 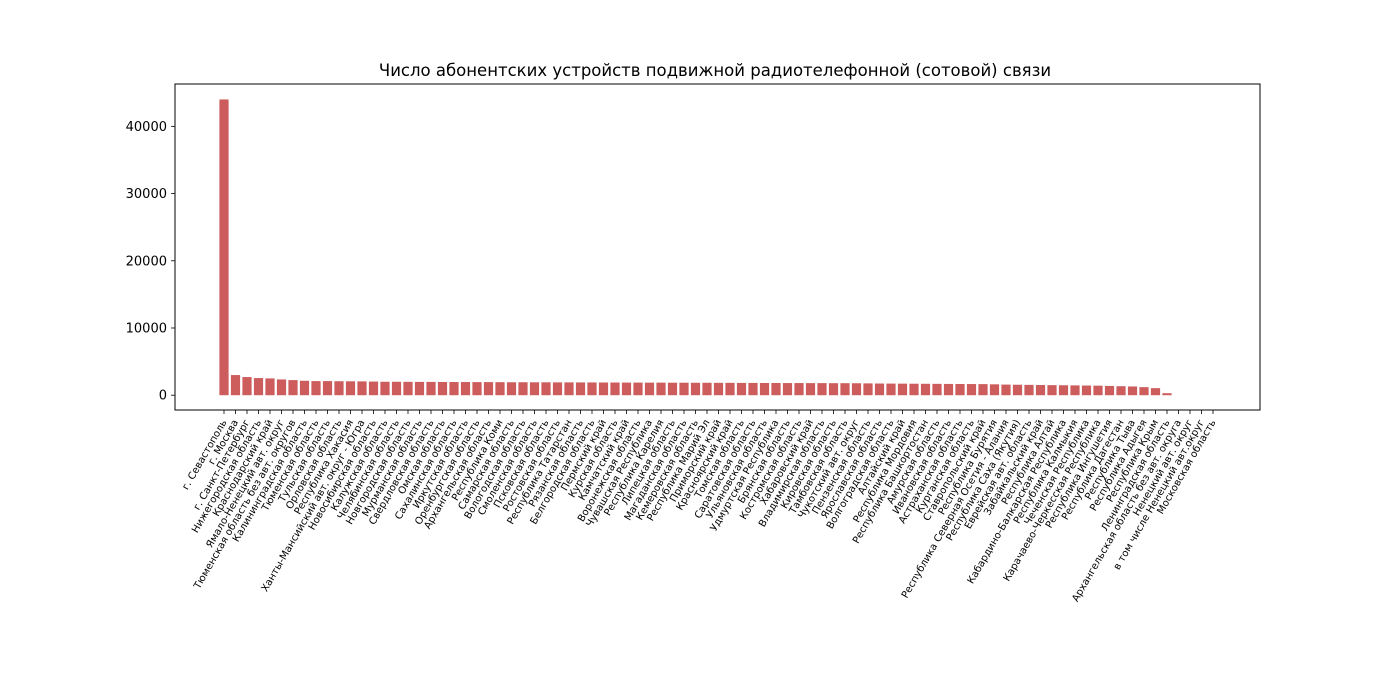 What do you see at coordinates (163, 396) in the screenshot?
I see `y-tick-label: 0` at bounding box center [163, 396].